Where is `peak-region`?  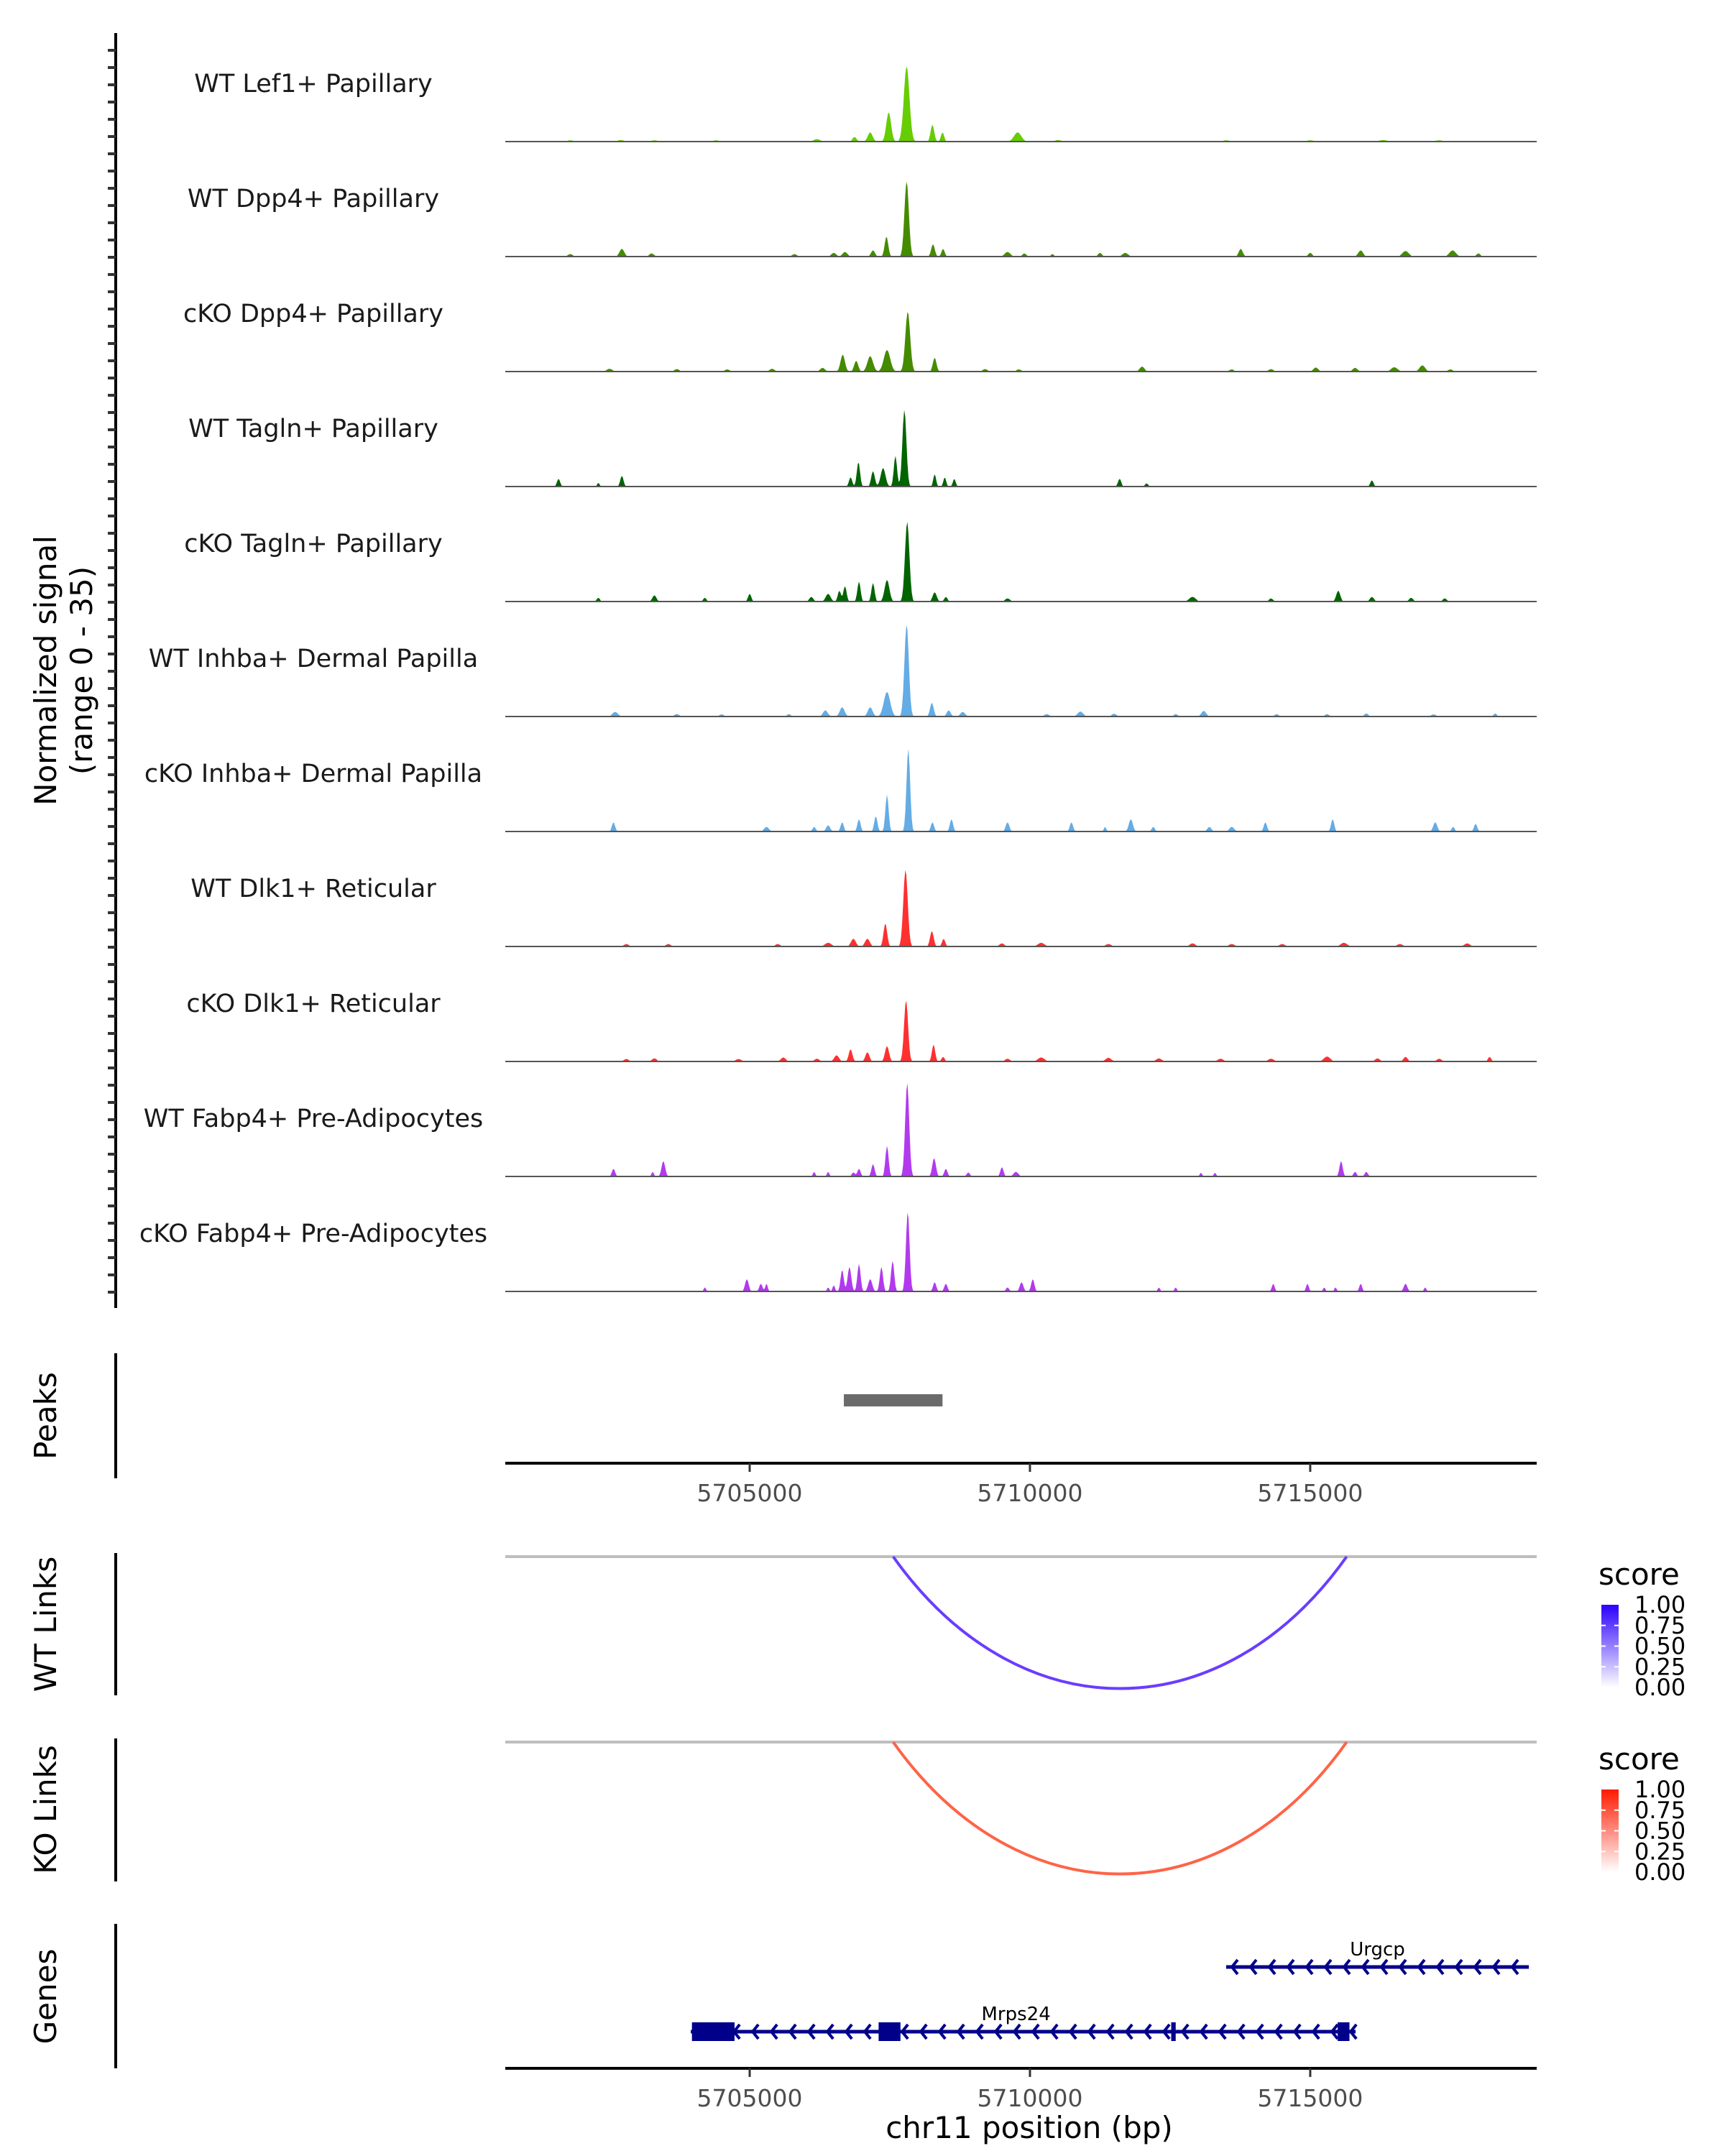
peak-region is located at coordinates (893, 1400).